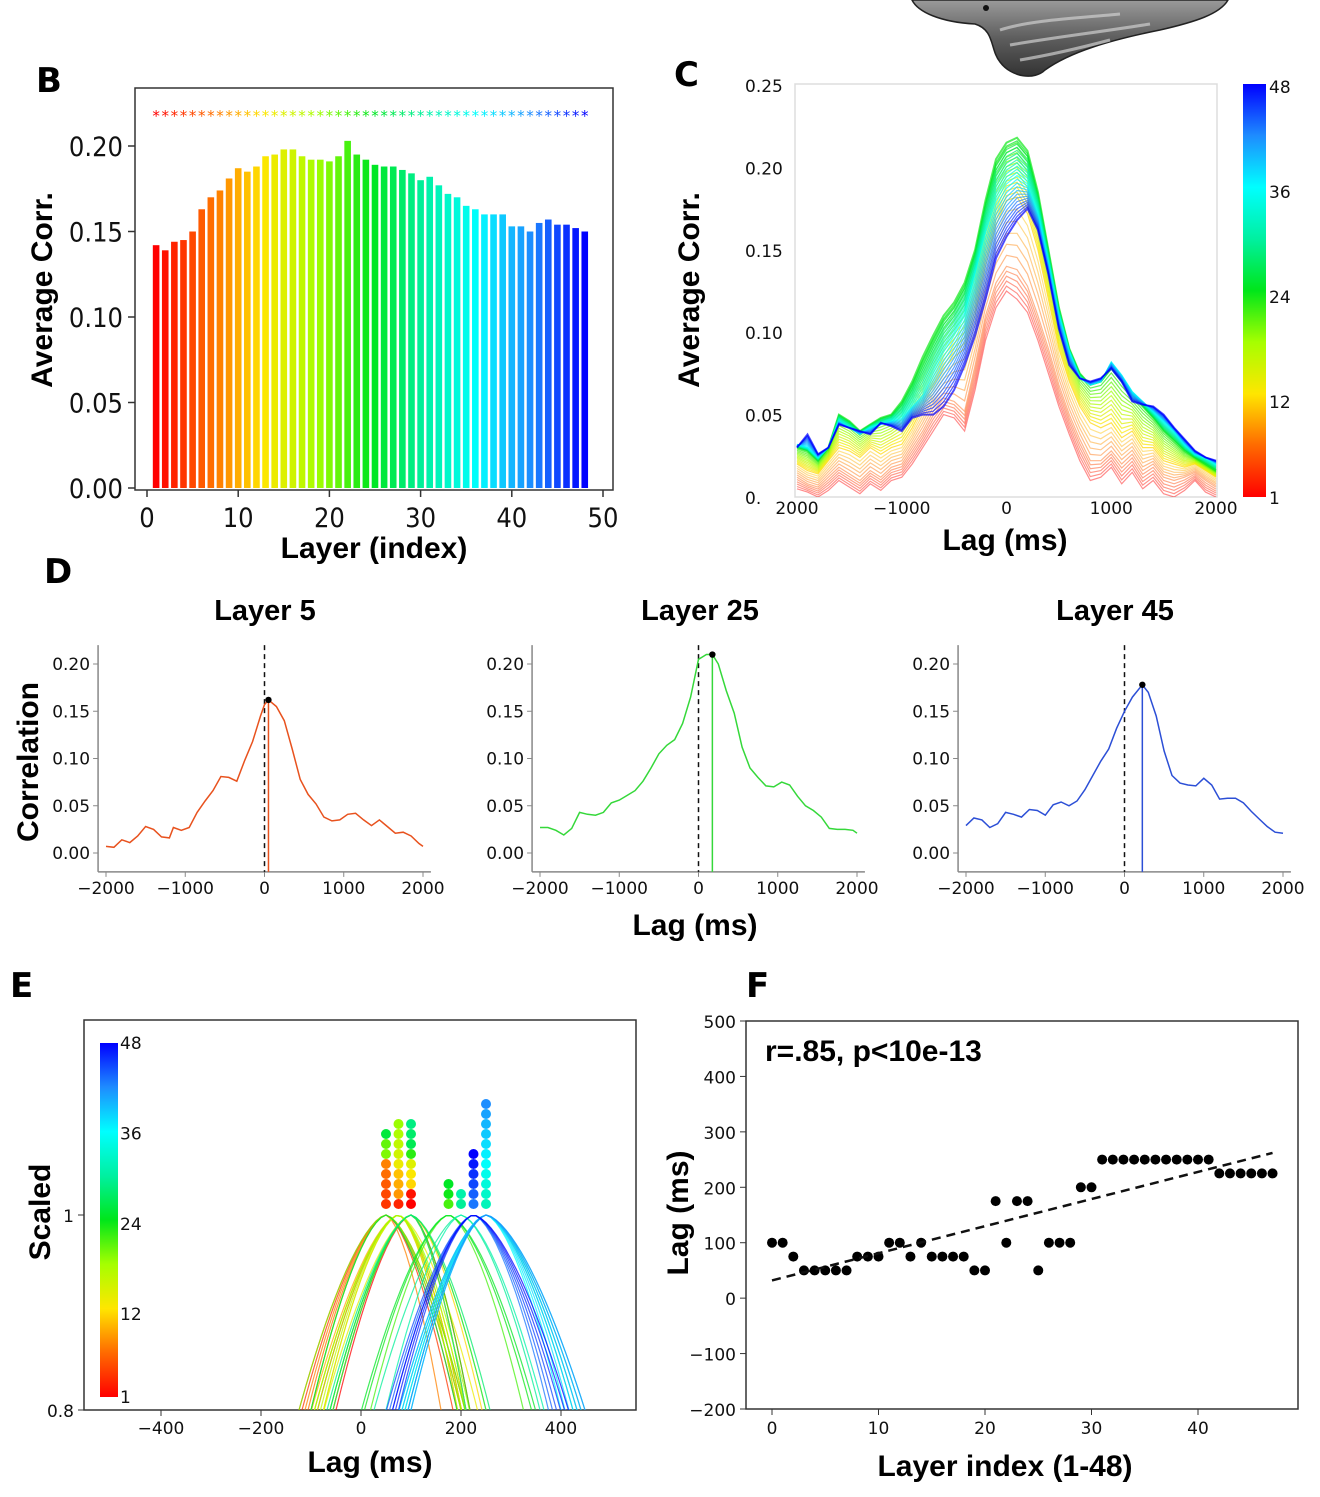 This screenshot has height=1497, width=1320. Describe the element at coordinates (1004, 540) in the screenshot. I see `panel-c-xlabel: Lag (ms)` at that location.